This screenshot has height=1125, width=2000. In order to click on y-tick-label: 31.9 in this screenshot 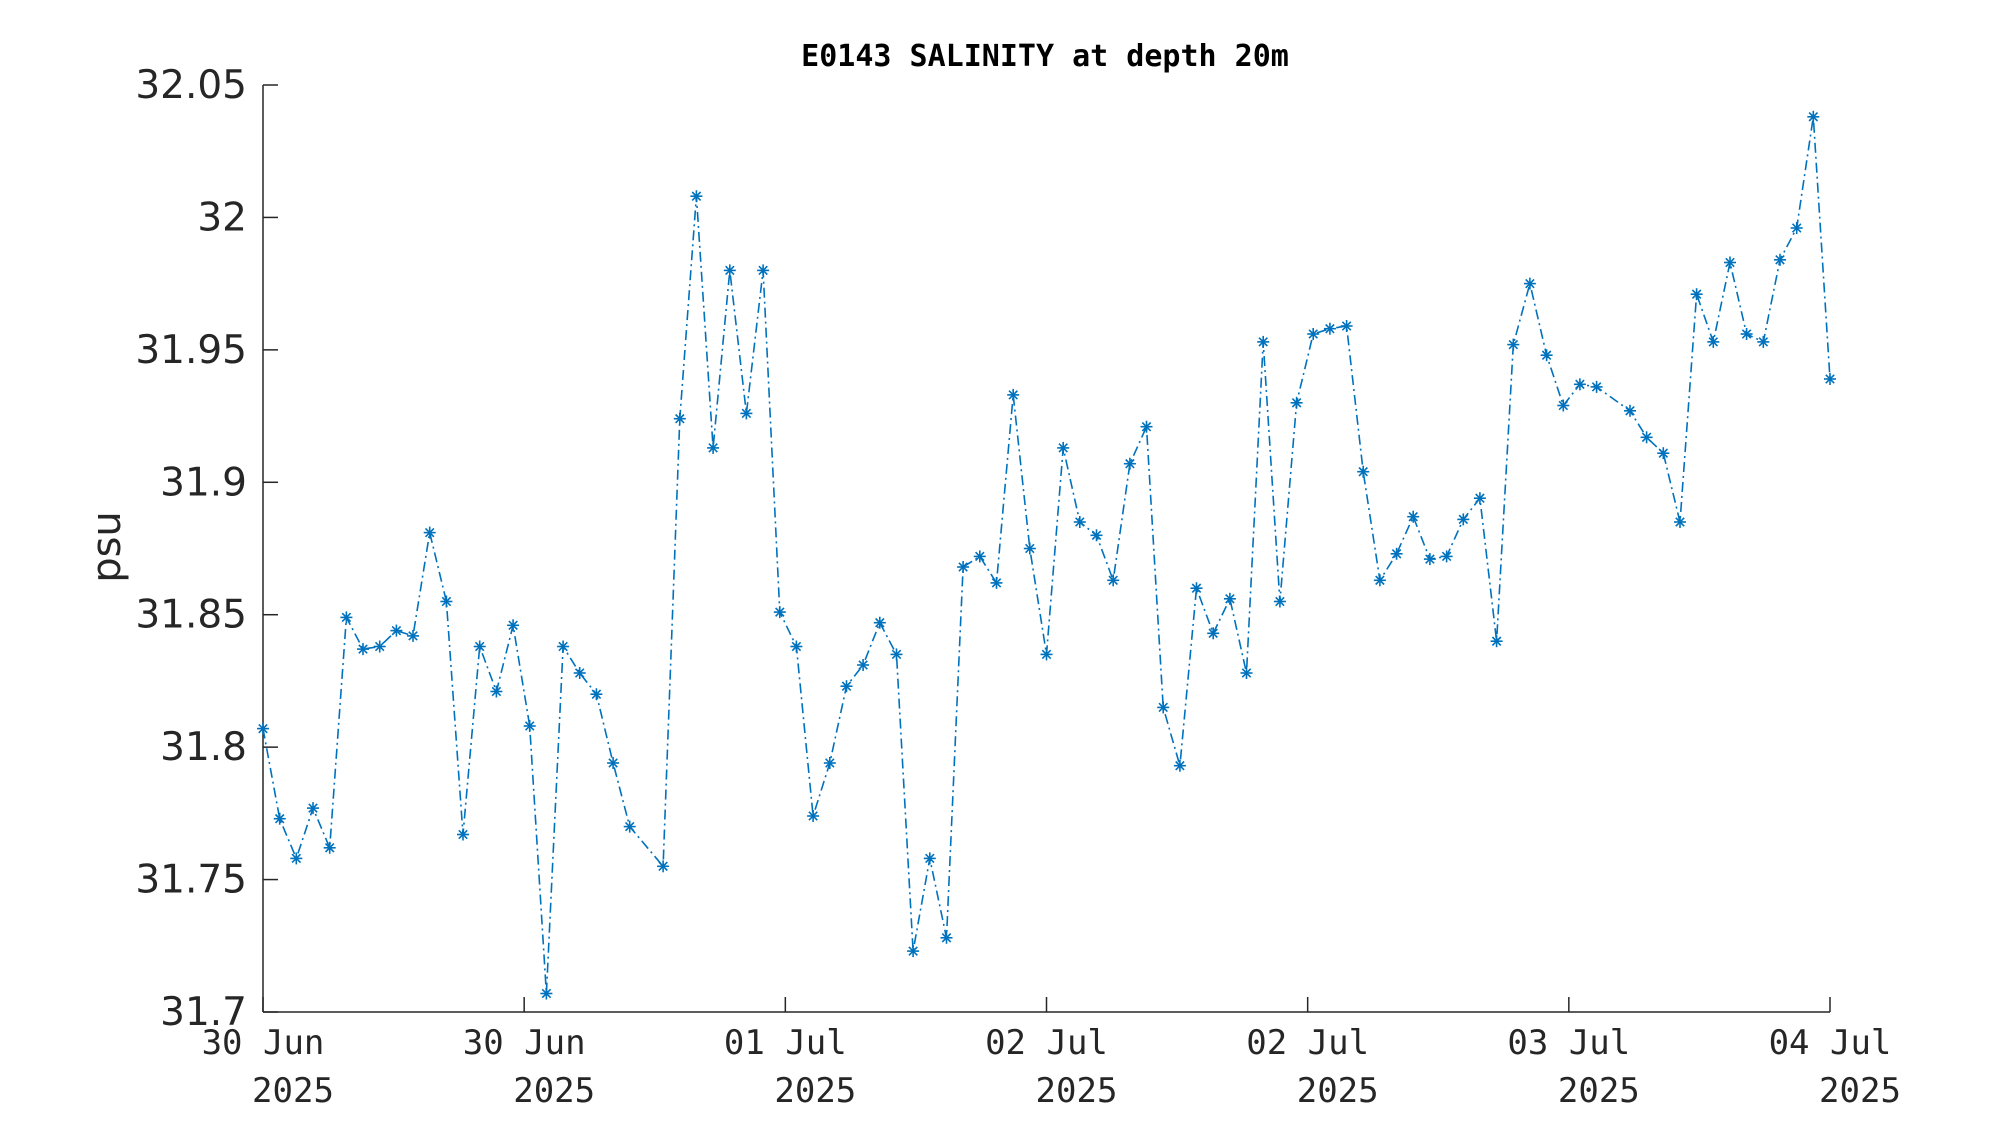, I will do `click(203, 482)`.